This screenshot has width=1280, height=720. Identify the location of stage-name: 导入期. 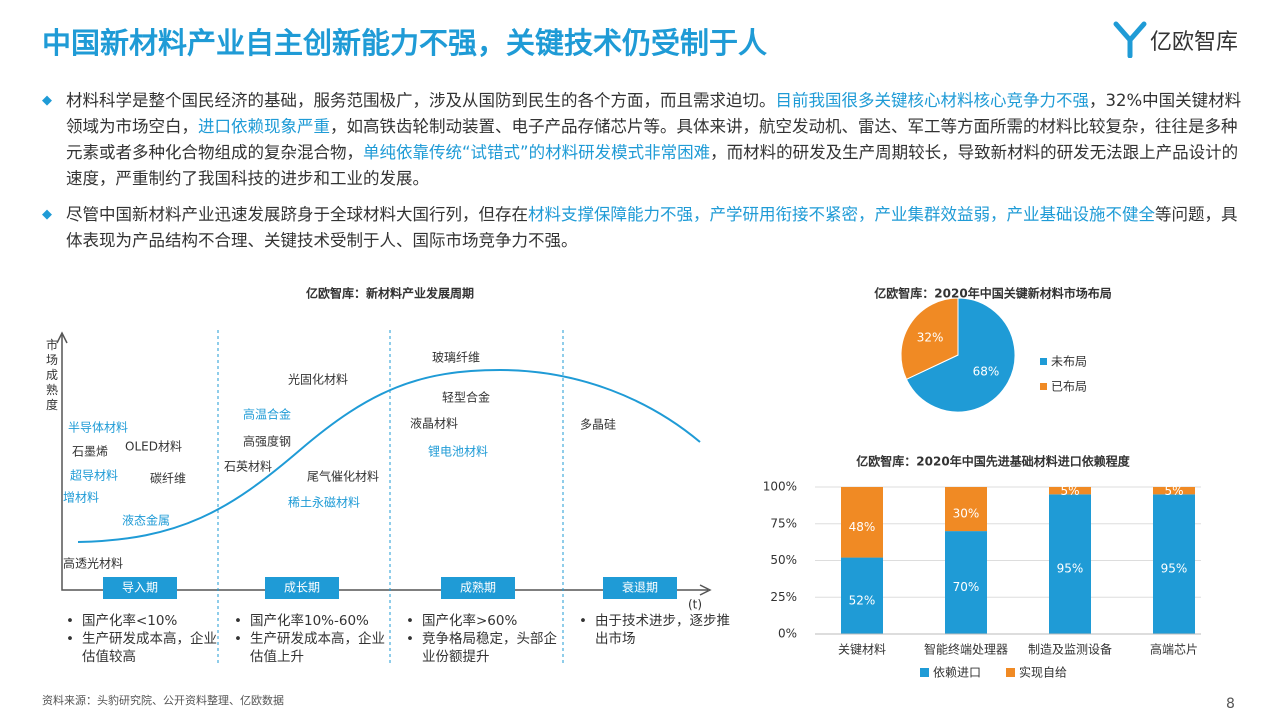
(140, 588).